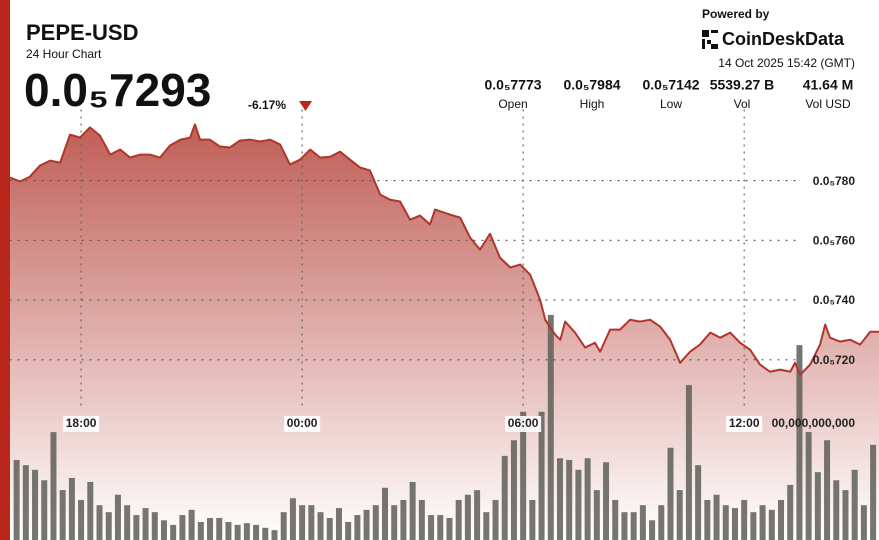 The width and height of the screenshot is (879, 540). Describe the element at coordinates (834, 300) in the screenshot. I see `y-tick-label: 0.0₅740` at that location.